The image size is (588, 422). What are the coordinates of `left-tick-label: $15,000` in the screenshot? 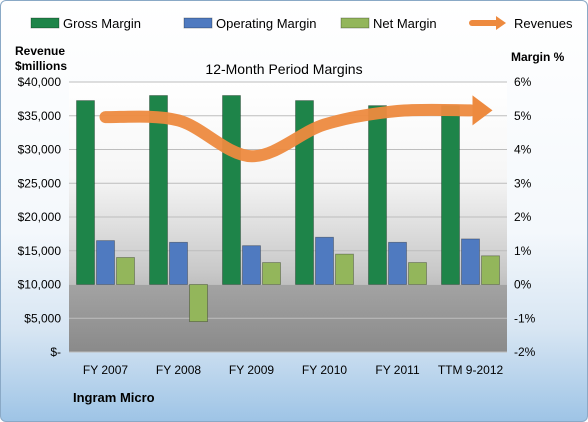 It's located at (40, 251).